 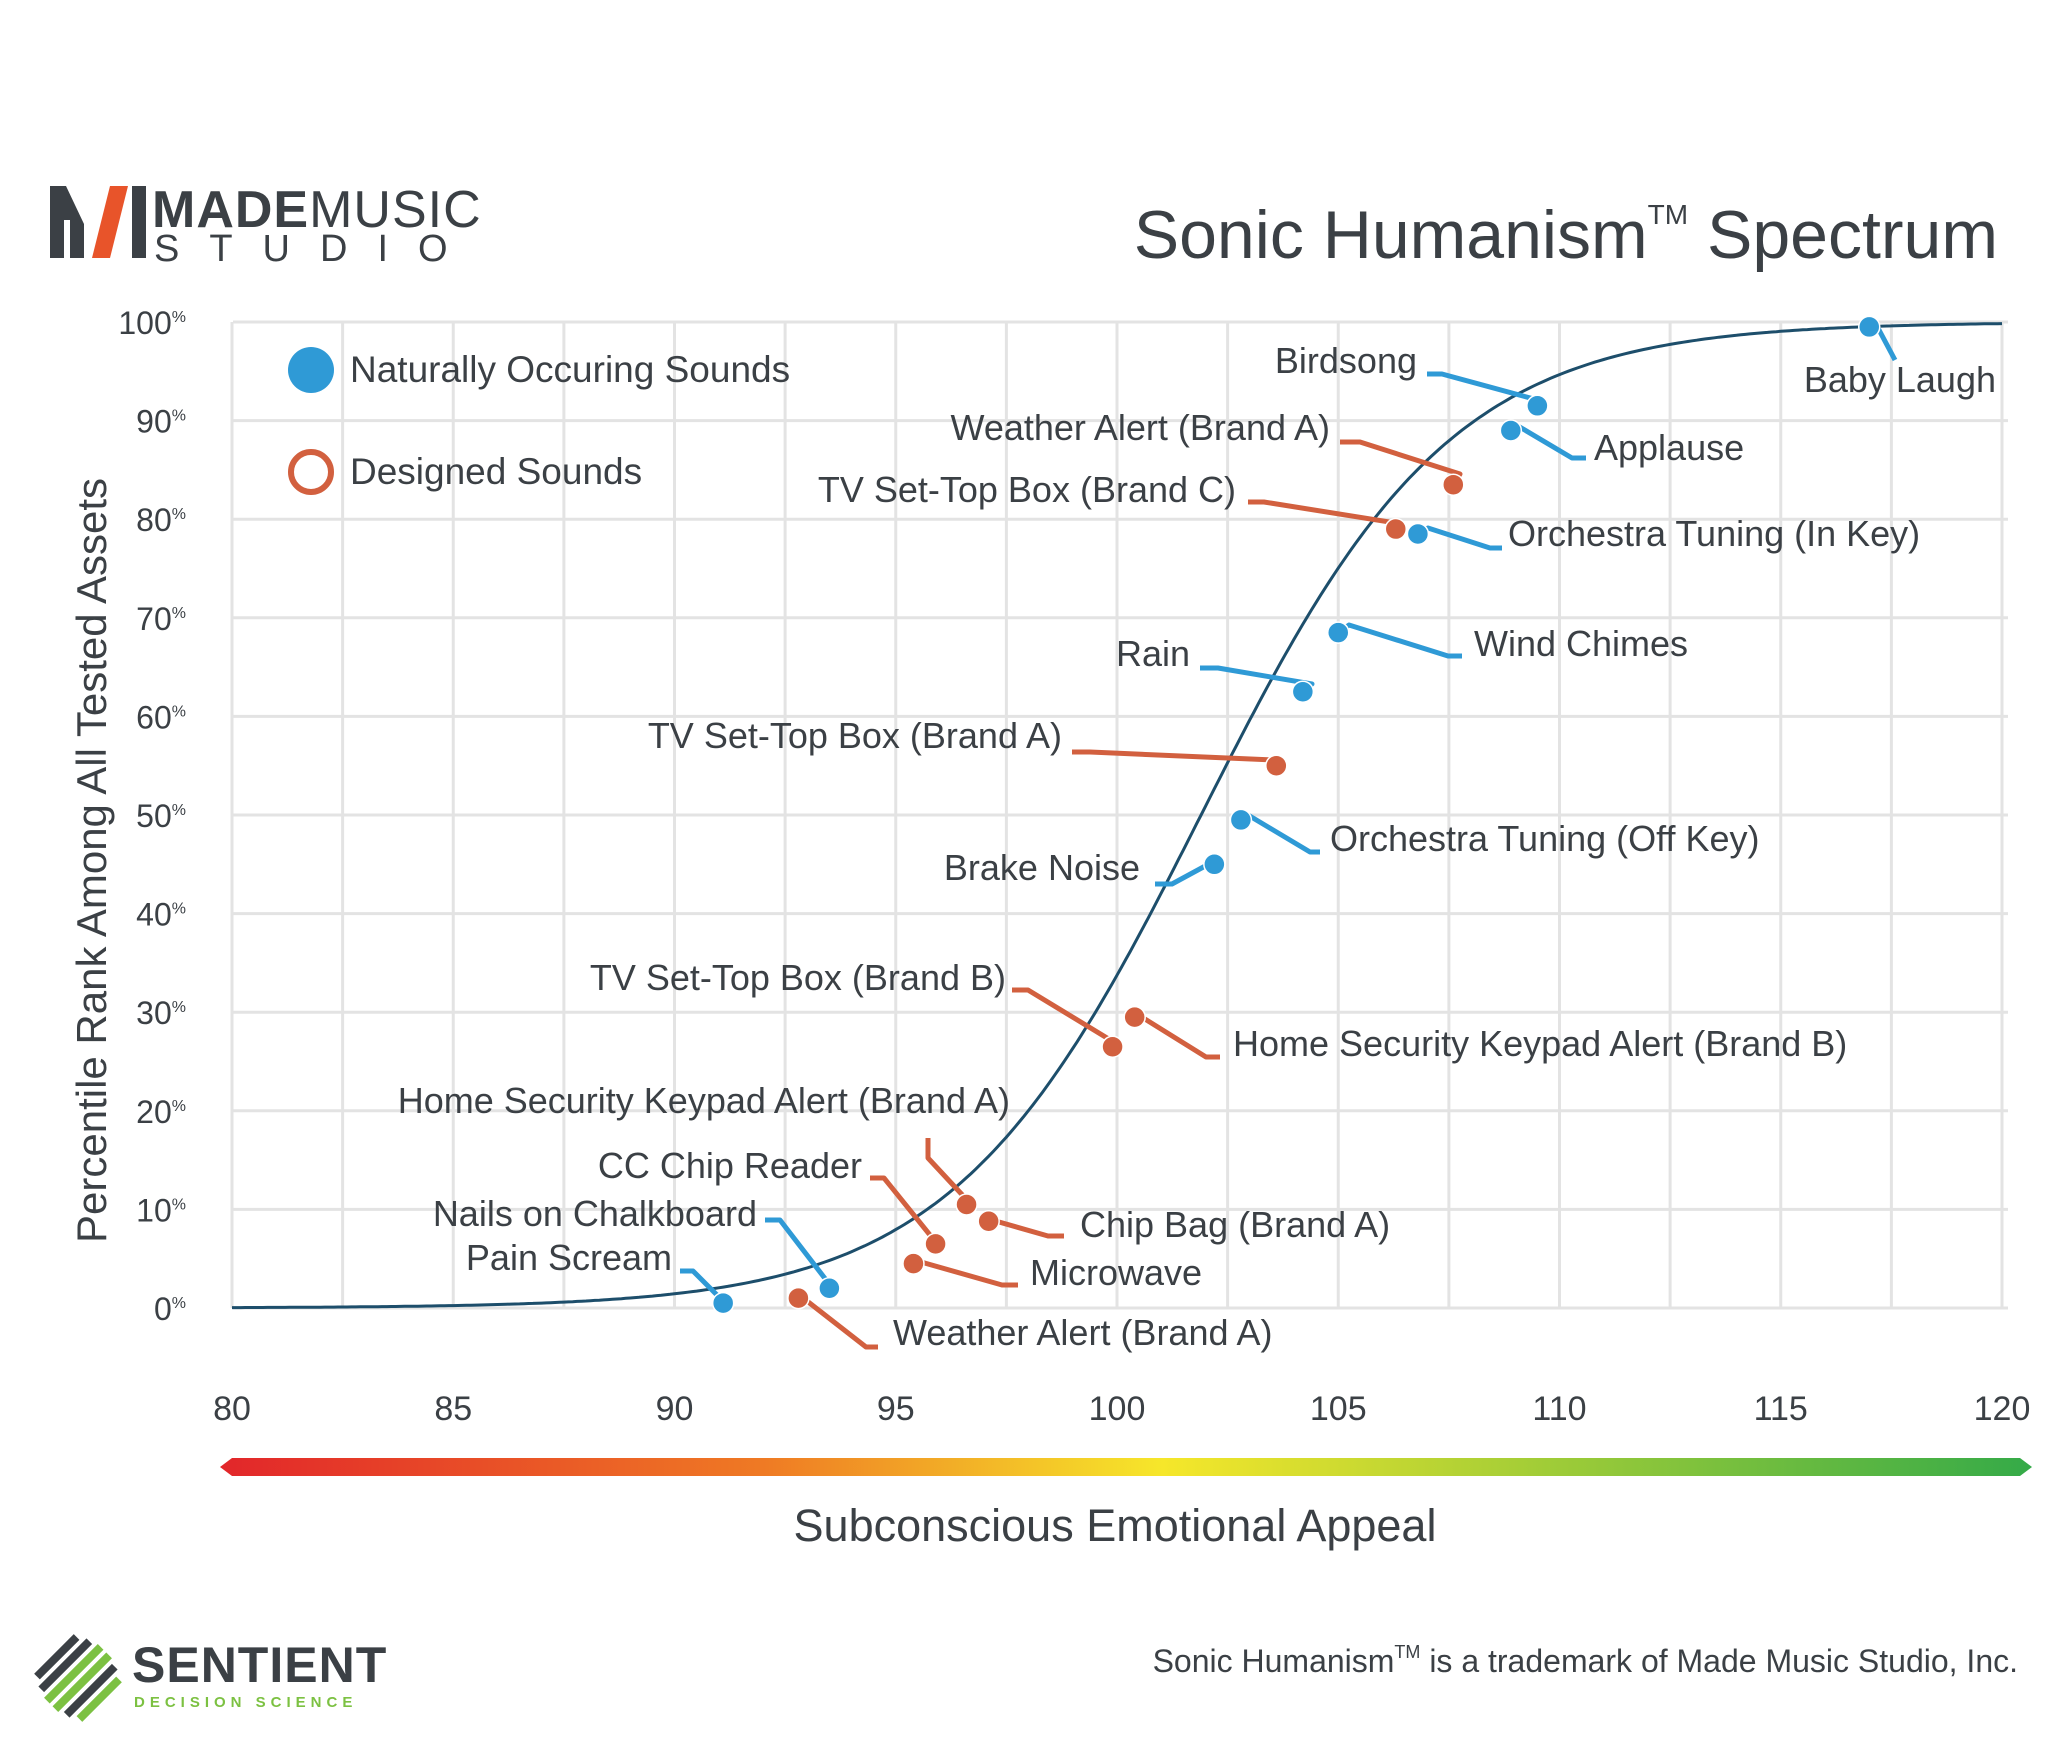 I want to click on x-tick-label: 100, so click(x=1117, y=1409).